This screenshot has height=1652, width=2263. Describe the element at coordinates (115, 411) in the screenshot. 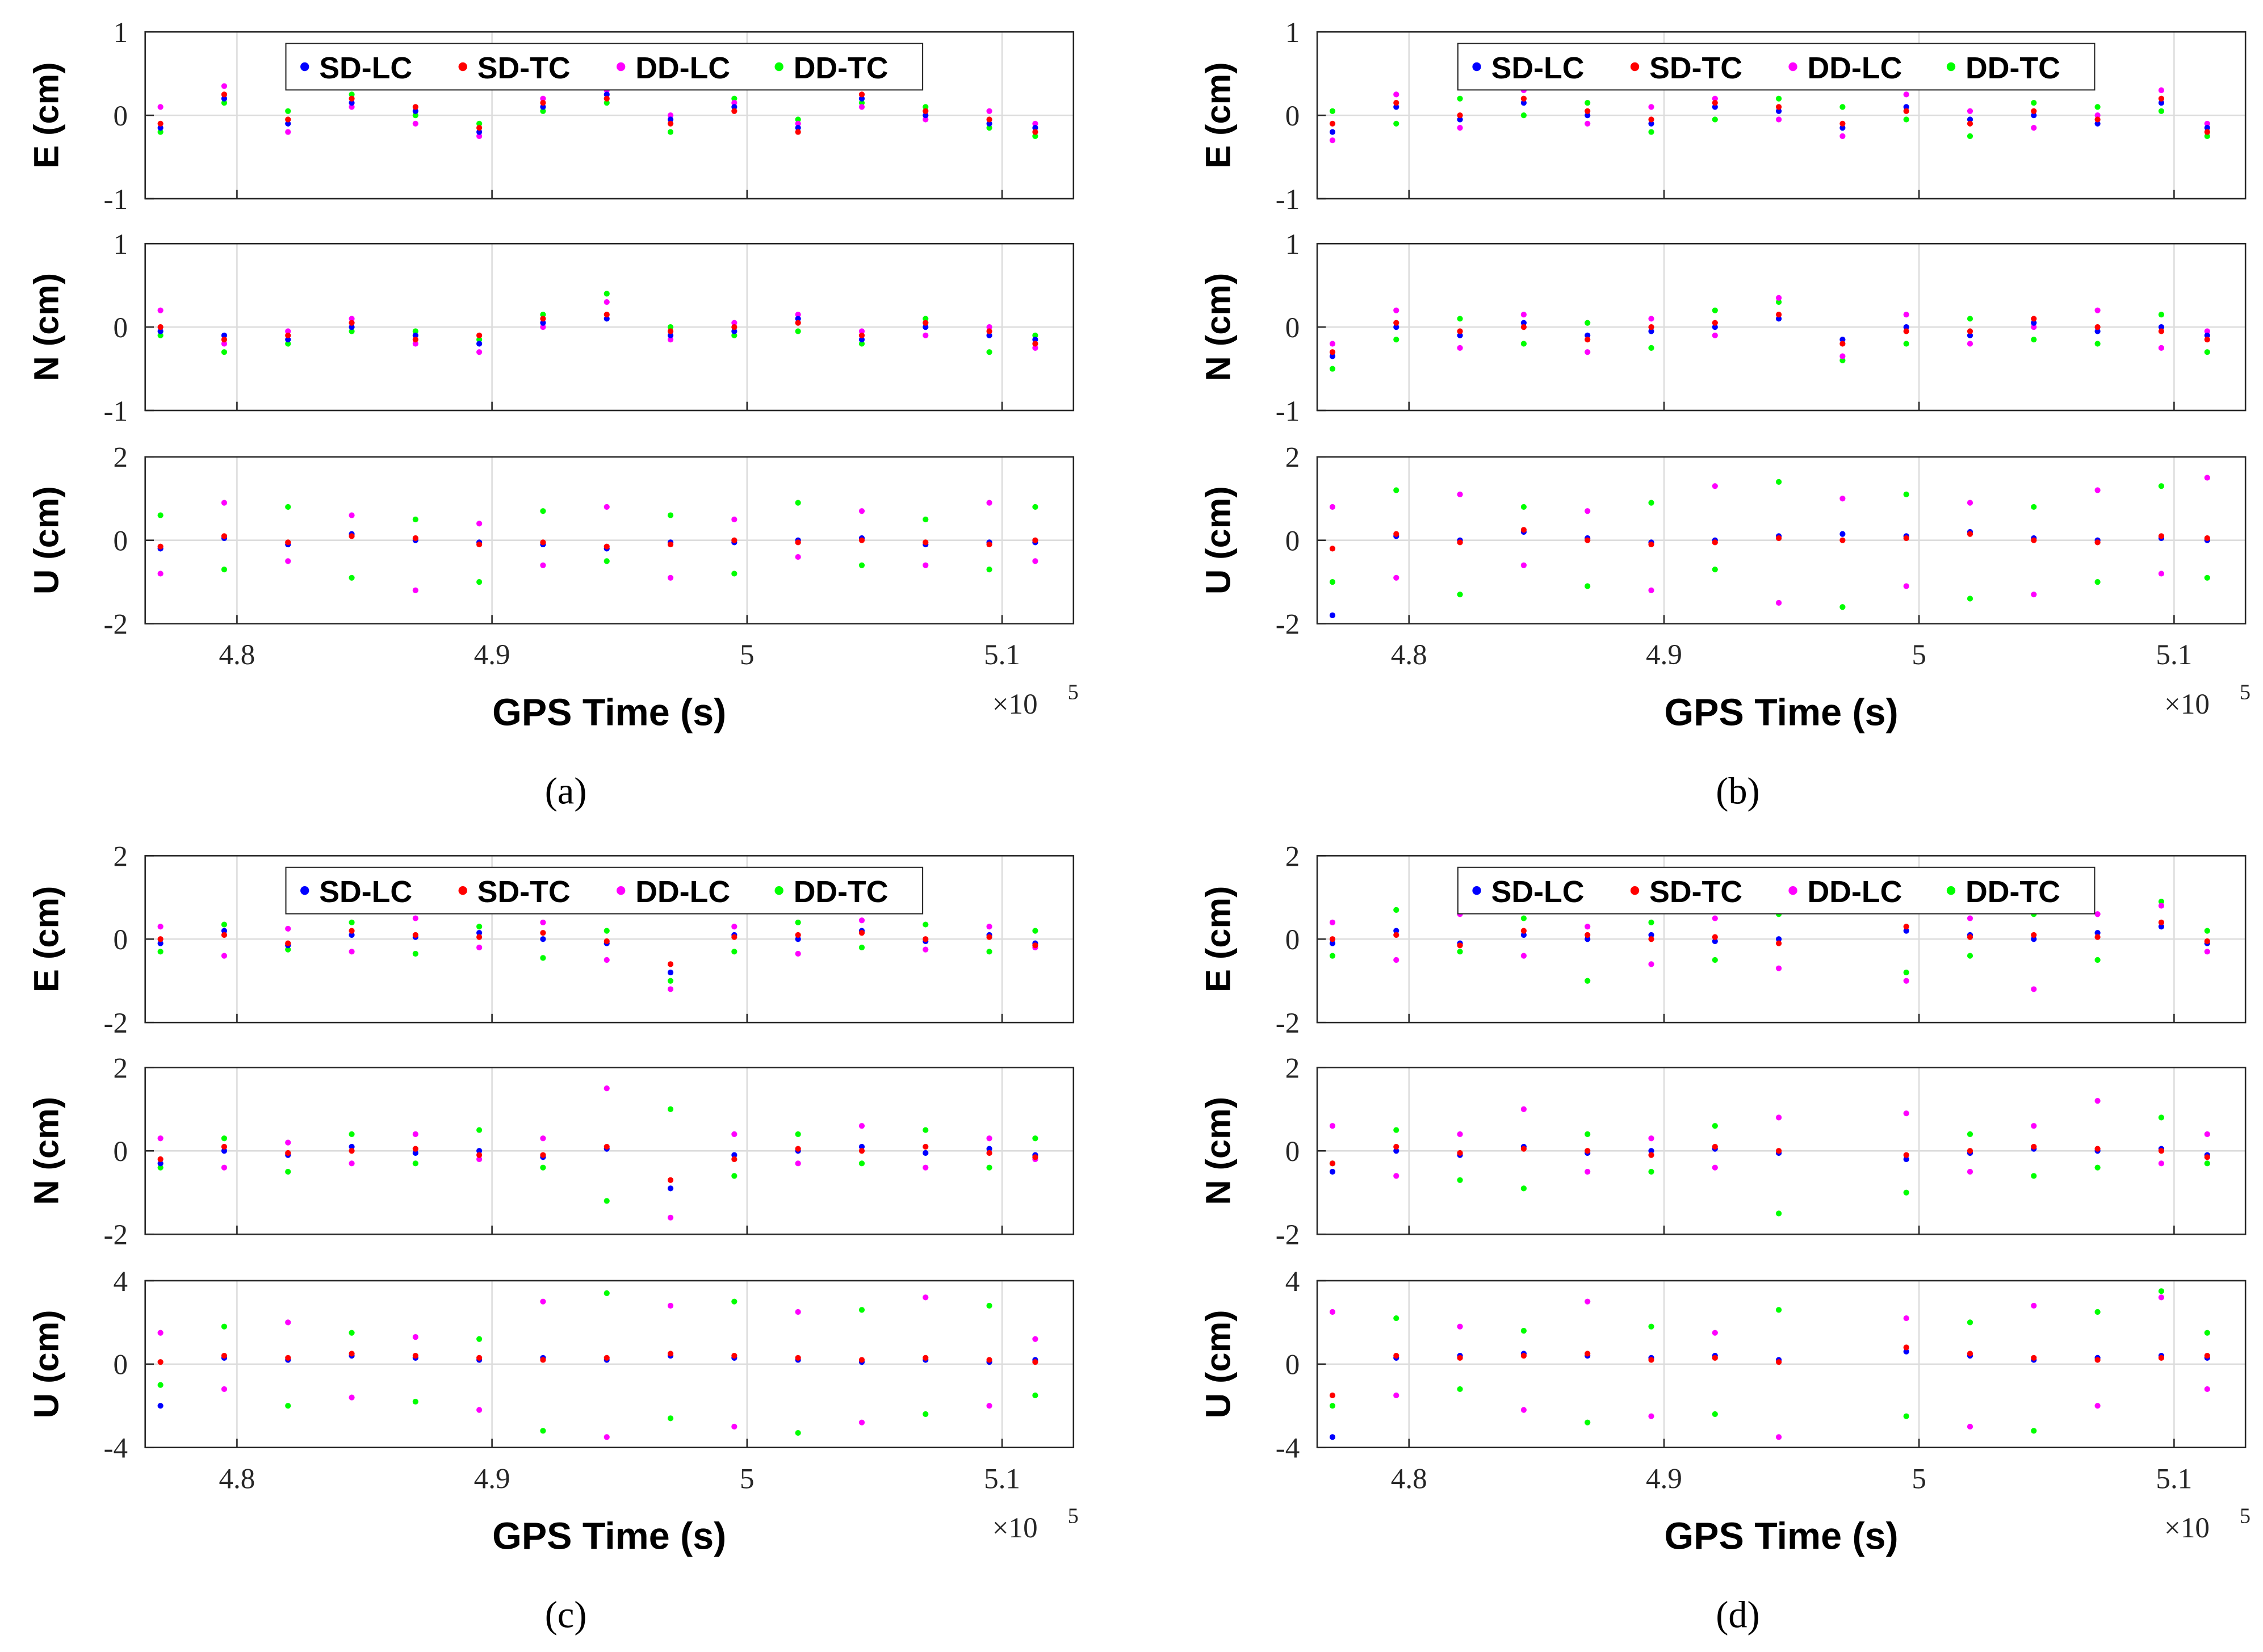

I see `y-tick-label: -1` at that location.